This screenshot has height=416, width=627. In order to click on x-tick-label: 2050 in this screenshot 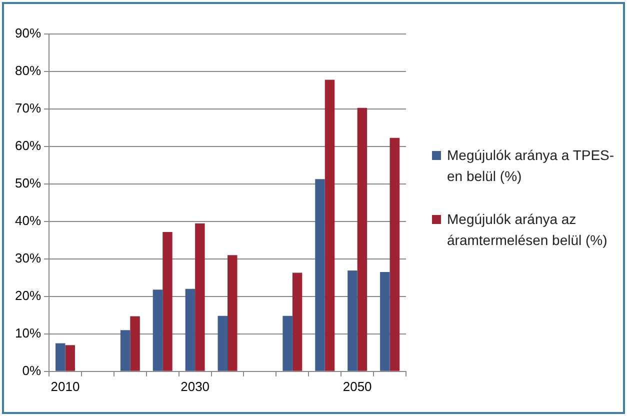, I will do `click(357, 386)`.